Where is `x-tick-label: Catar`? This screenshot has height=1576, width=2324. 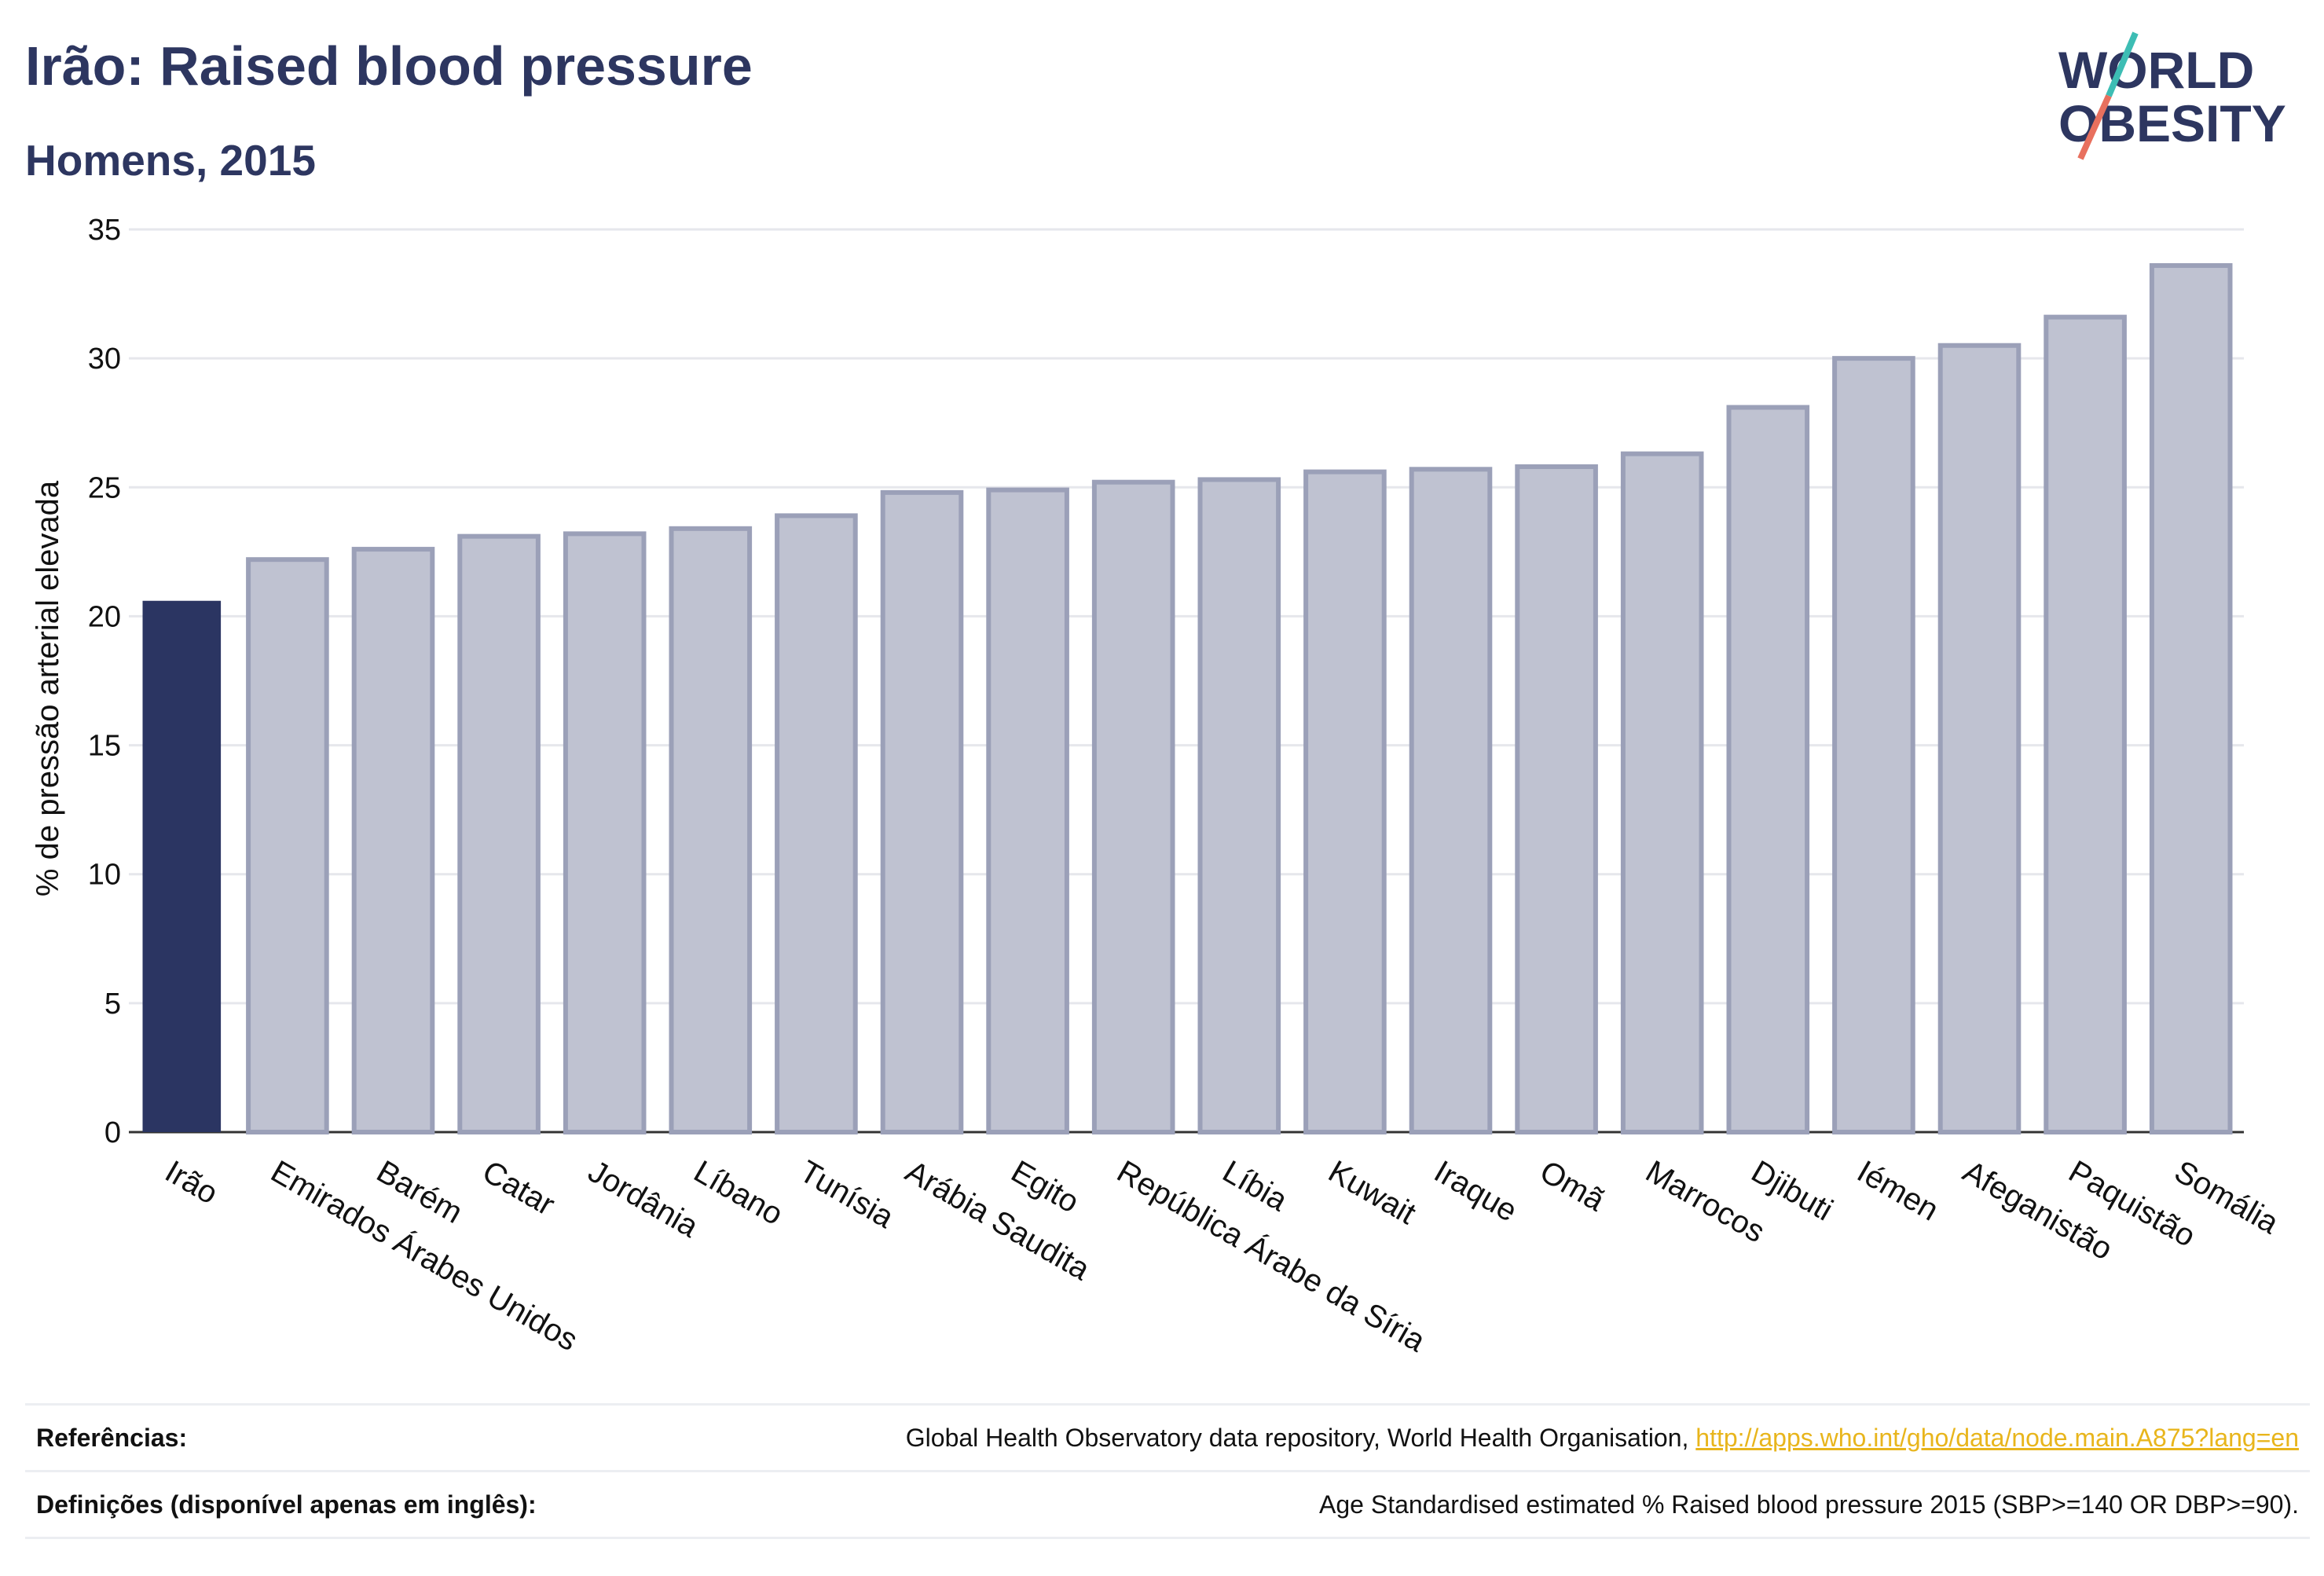
x-tick-label: Catar is located at coordinates (519, 1188).